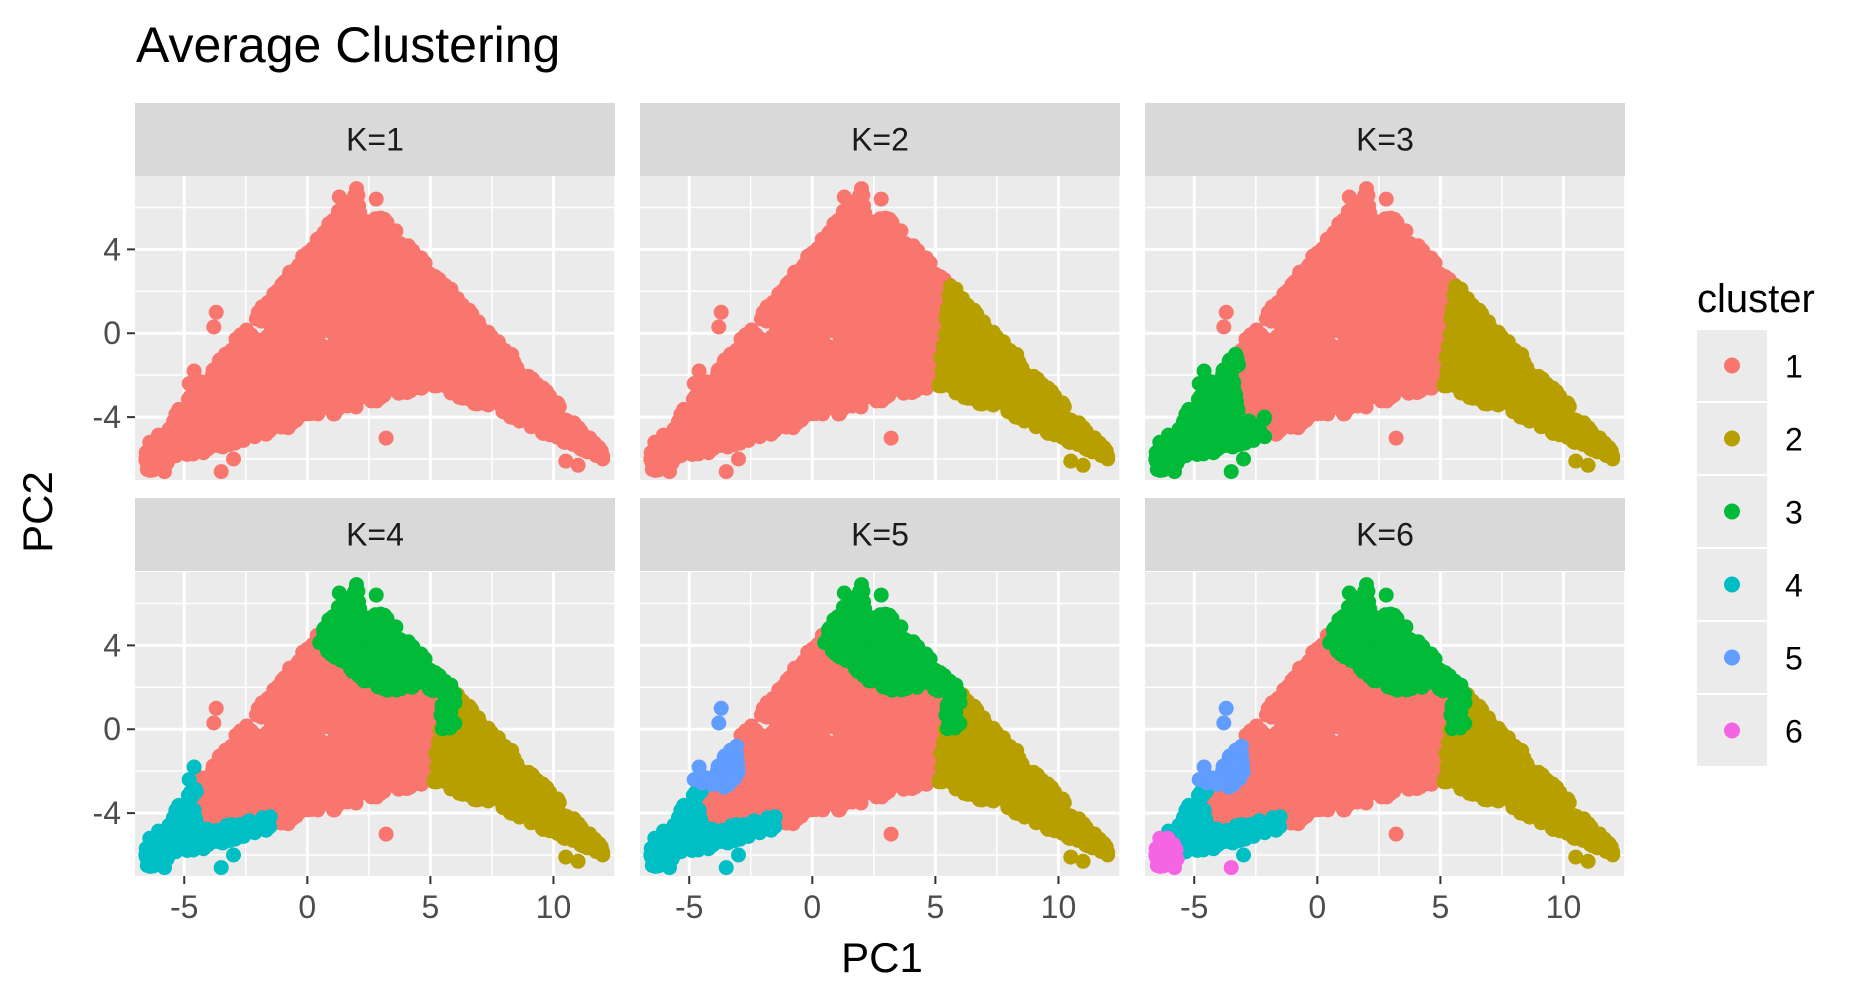  Describe the element at coordinates (112, 333) in the screenshot. I see `y-tick-label: 0` at that location.